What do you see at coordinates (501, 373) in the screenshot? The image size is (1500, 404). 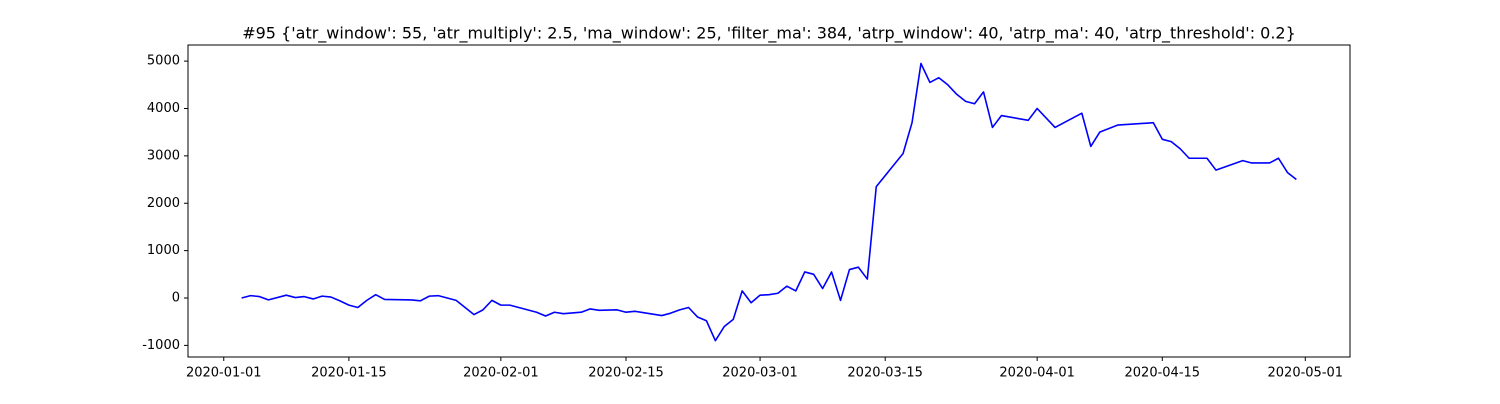 I see `x-tick-label: 2020-02-01` at bounding box center [501, 373].